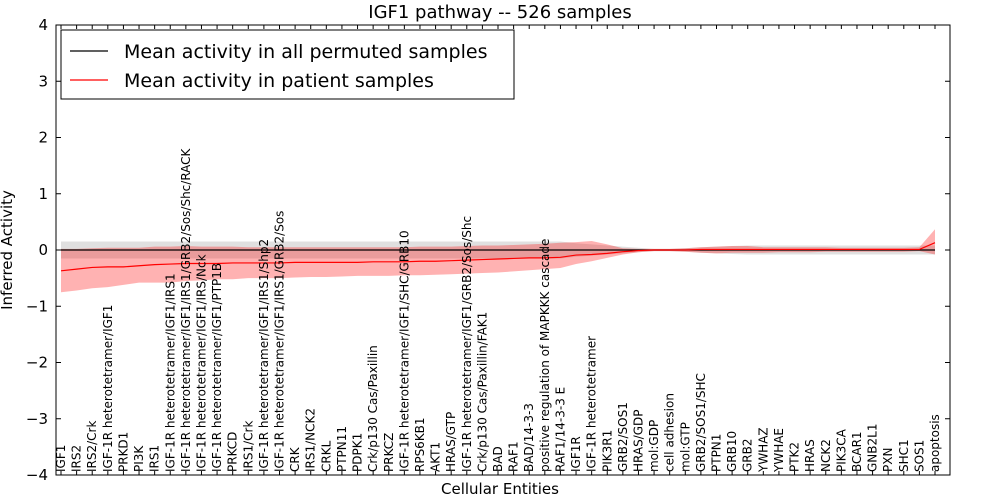 The width and height of the screenshot is (1000, 500). What do you see at coordinates (763, 450) in the screenshot?
I see `x-category-label: YWHAZ` at bounding box center [763, 450].